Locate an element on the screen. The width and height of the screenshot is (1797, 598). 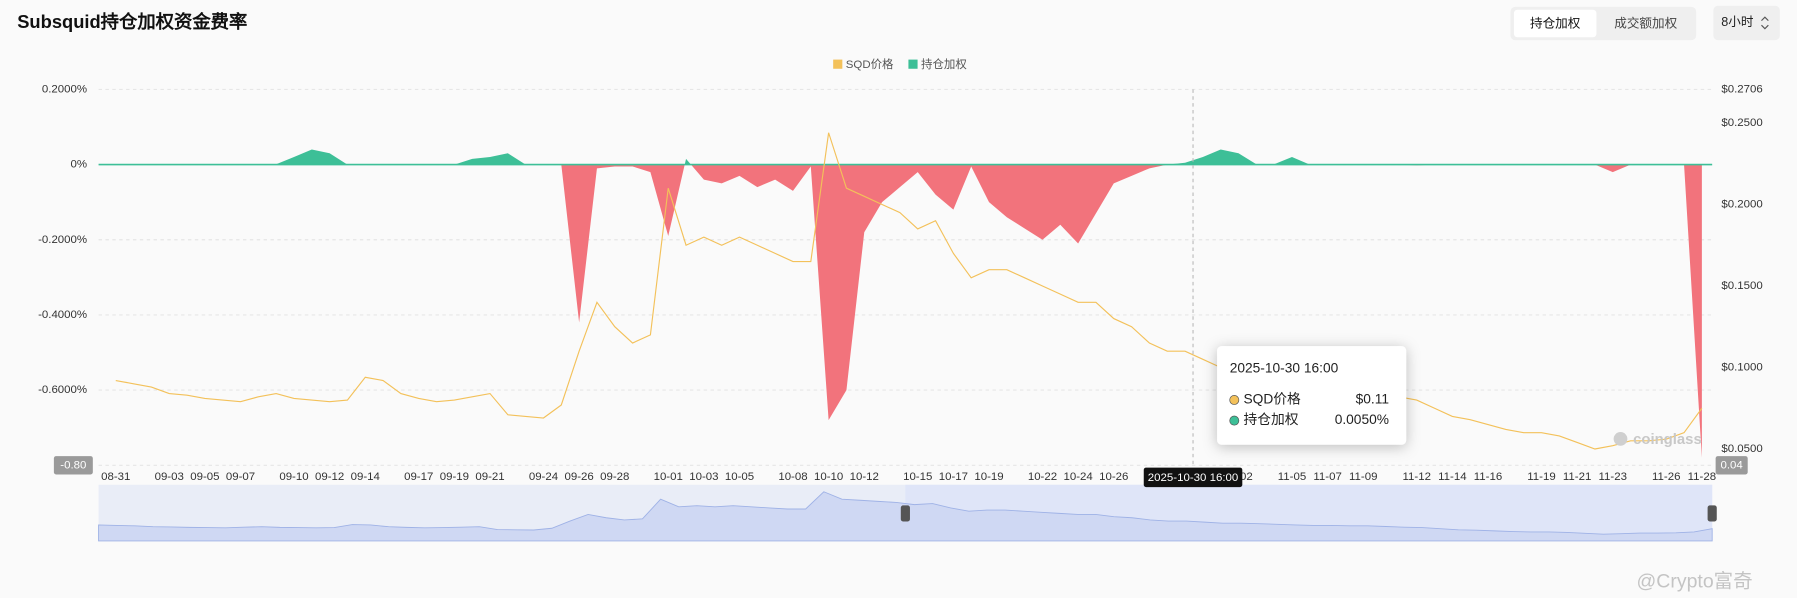
x-tick-label: 11-07 is located at coordinates (1327, 477).